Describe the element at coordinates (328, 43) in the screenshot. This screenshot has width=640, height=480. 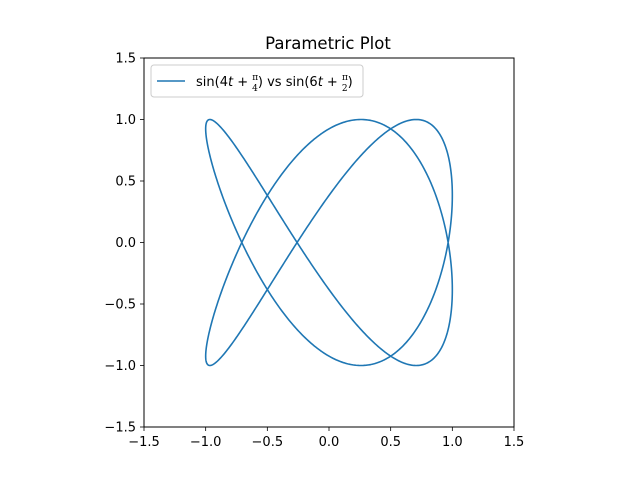
I see `chart-title: Parametric Plot` at that location.